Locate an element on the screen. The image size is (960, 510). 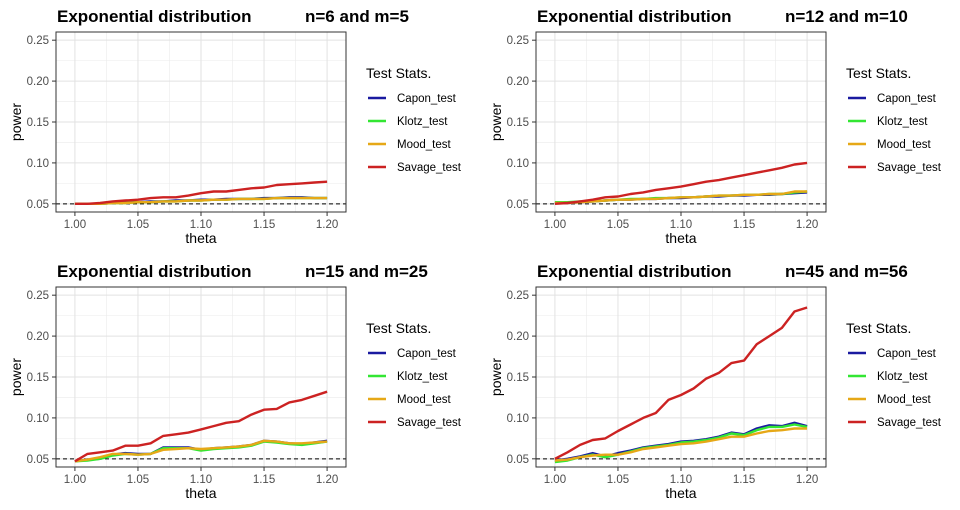
chart-subtitle: n=45 and m=56 is located at coordinates (846, 271).